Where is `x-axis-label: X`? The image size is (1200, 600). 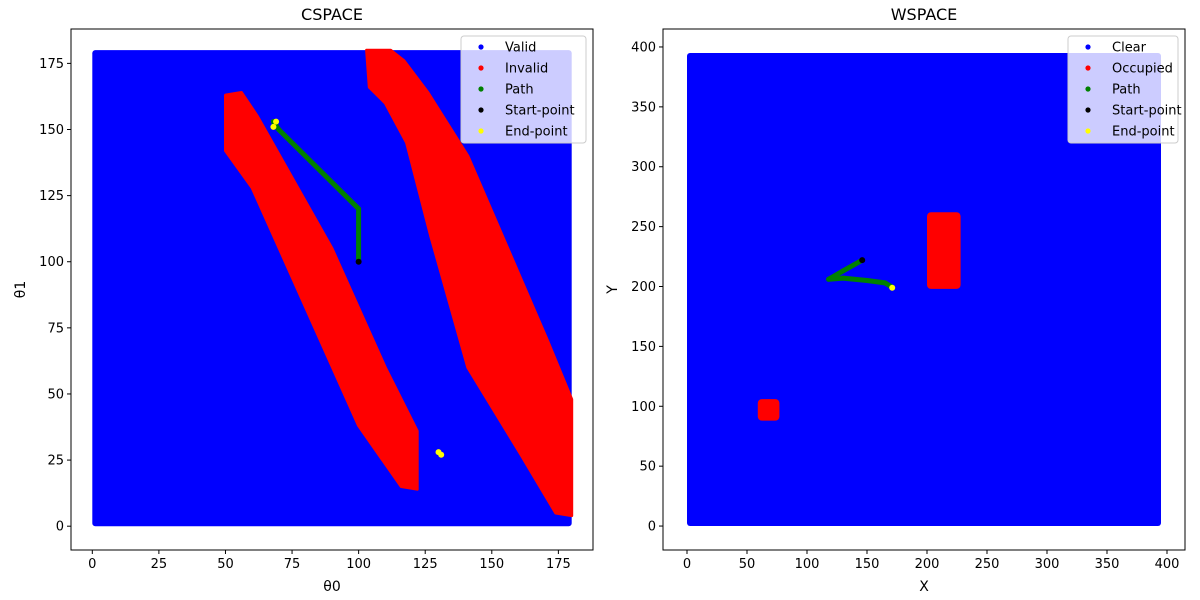
x-axis-label: X is located at coordinates (924, 587).